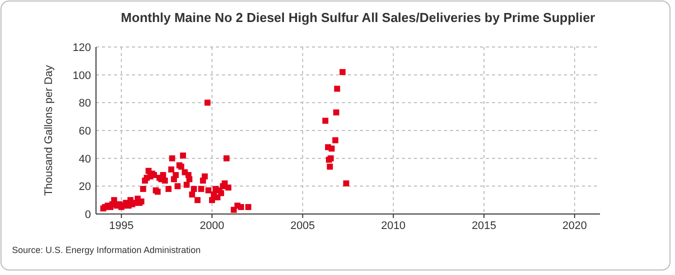 The width and height of the screenshot is (675, 275). Describe the element at coordinates (84, 132) in the screenshot. I see `y-tick-label: 60` at that location.